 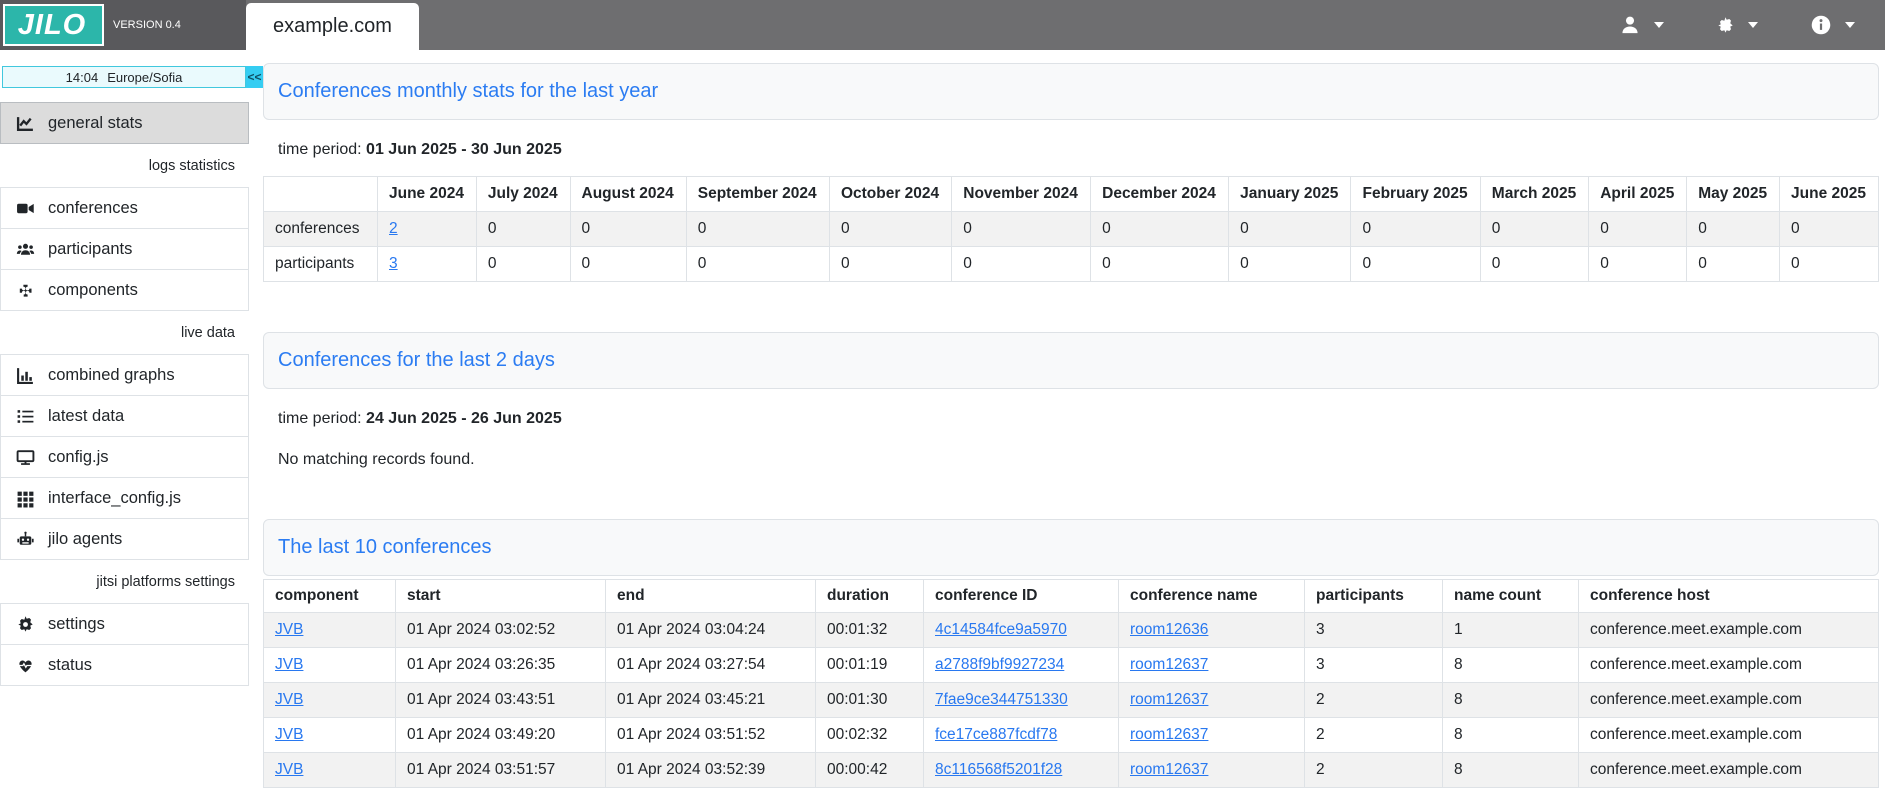 I want to click on app-version: VERSION 0.4, so click(x=147, y=25).